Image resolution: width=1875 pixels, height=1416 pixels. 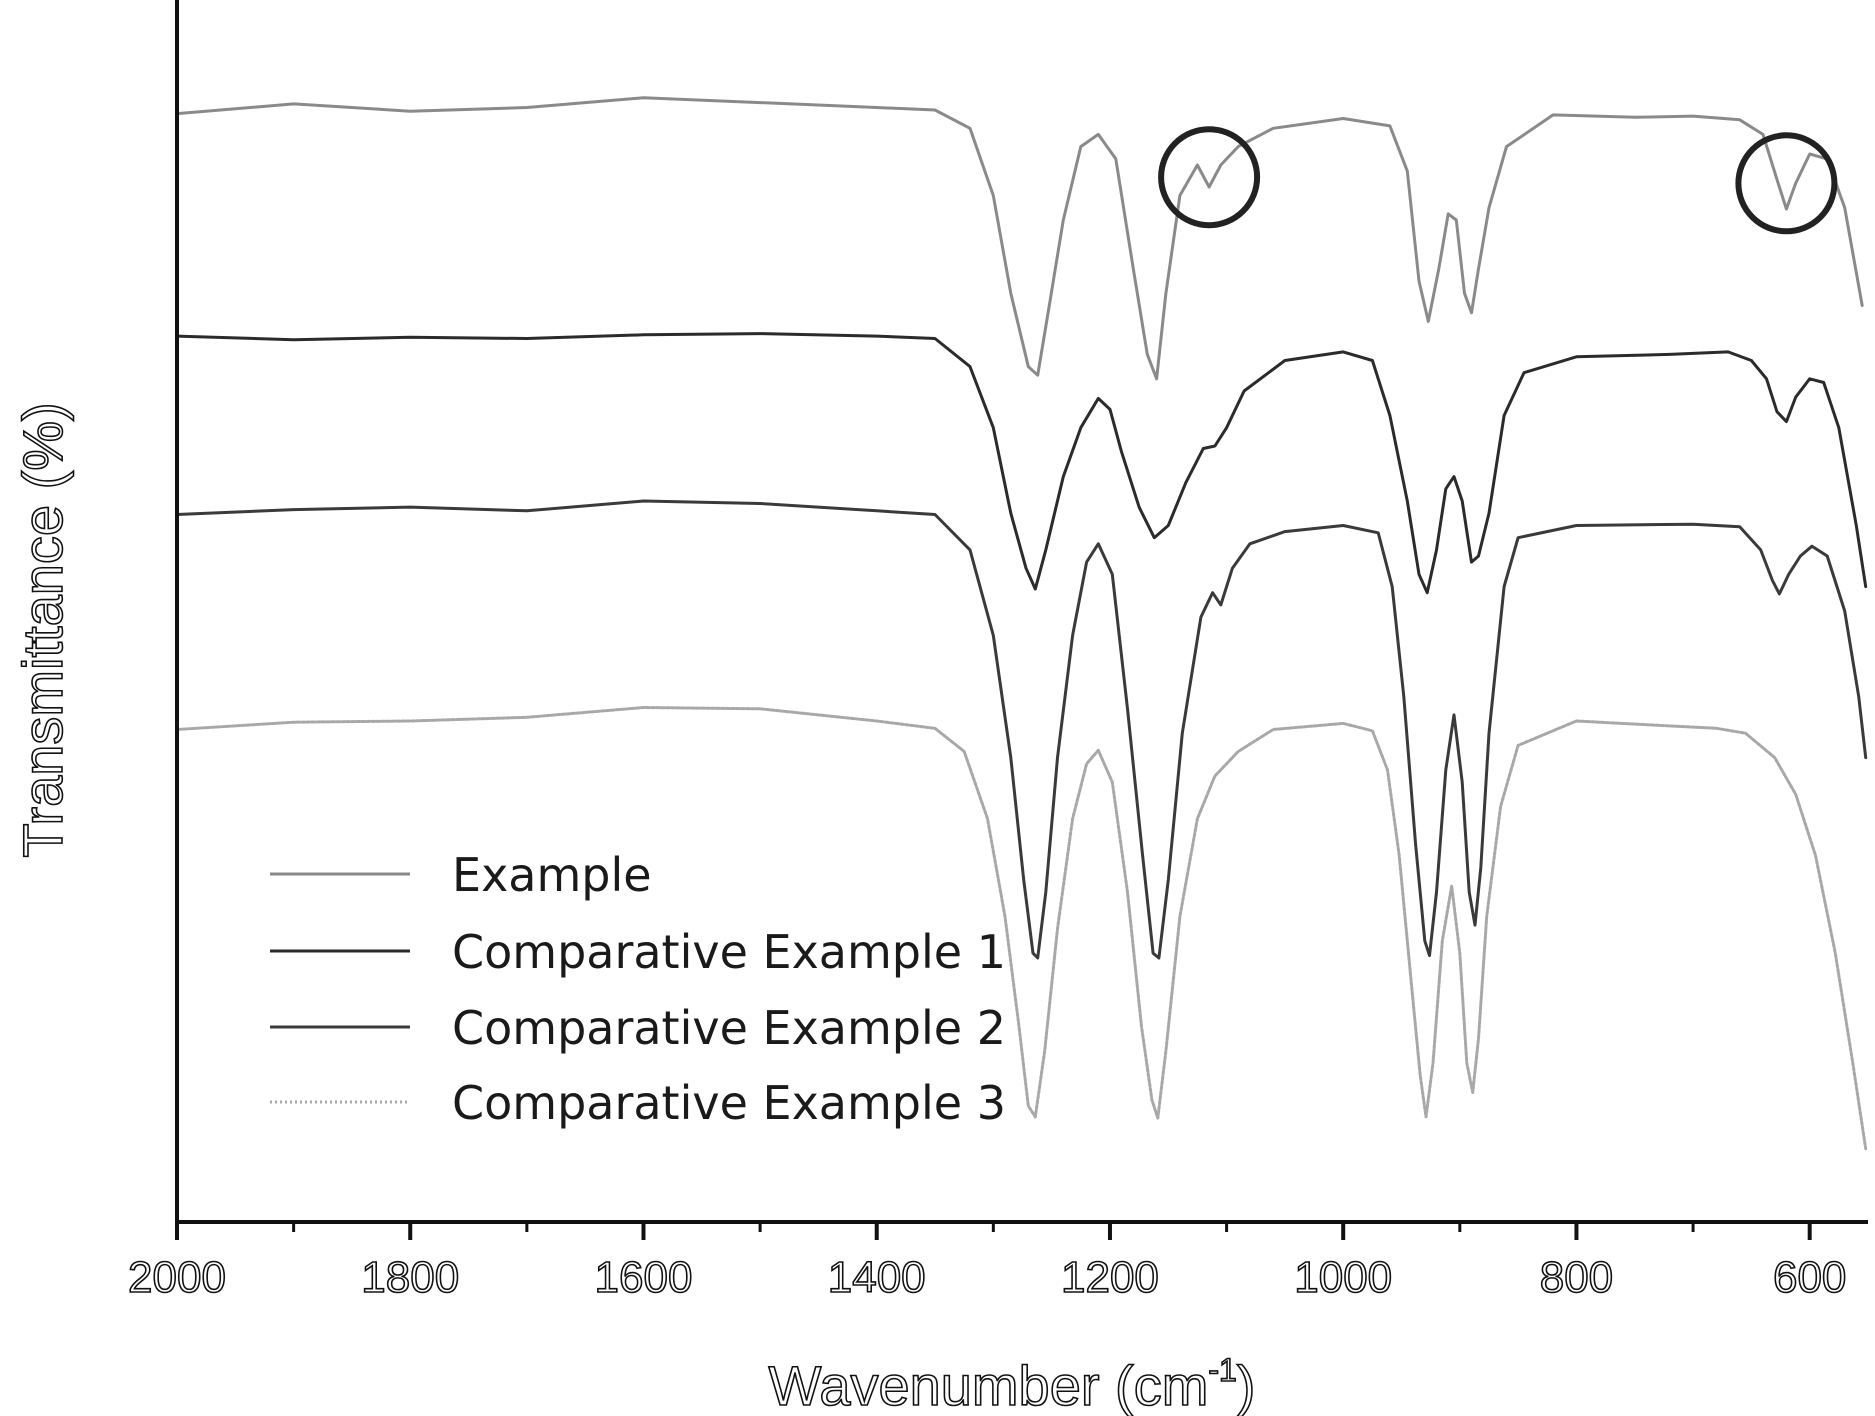 What do you see at coordinates (42, 629) in the screenshot?
I see `y-axis-title: Transmittance (%)` at bounding box center [42, 629].